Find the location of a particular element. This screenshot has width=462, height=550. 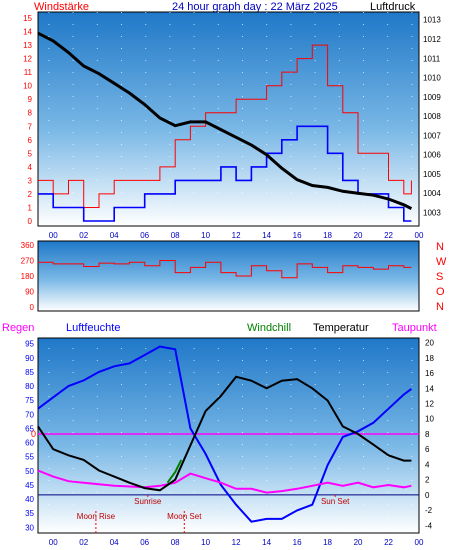

temp-humidity-x-axis: 00 02 04 06 08 10 12 14 16 18 20 22 00 is located at coordinates (236, 542).